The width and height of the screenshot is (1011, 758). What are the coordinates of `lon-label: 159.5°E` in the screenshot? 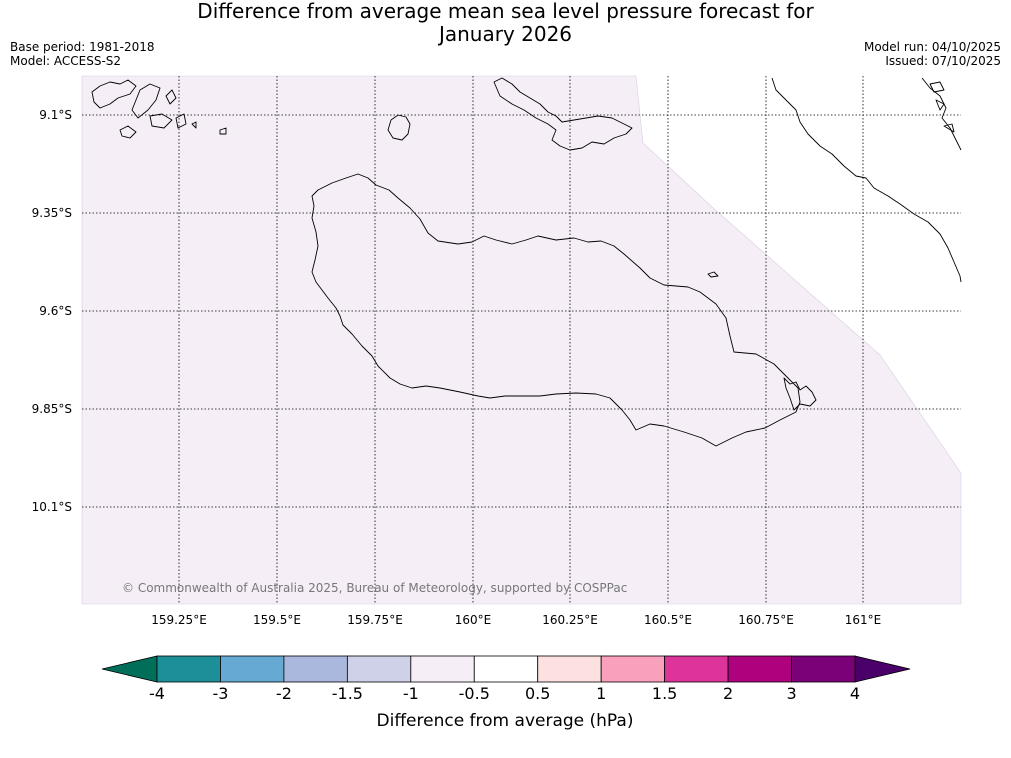 It's located at (277, 620).